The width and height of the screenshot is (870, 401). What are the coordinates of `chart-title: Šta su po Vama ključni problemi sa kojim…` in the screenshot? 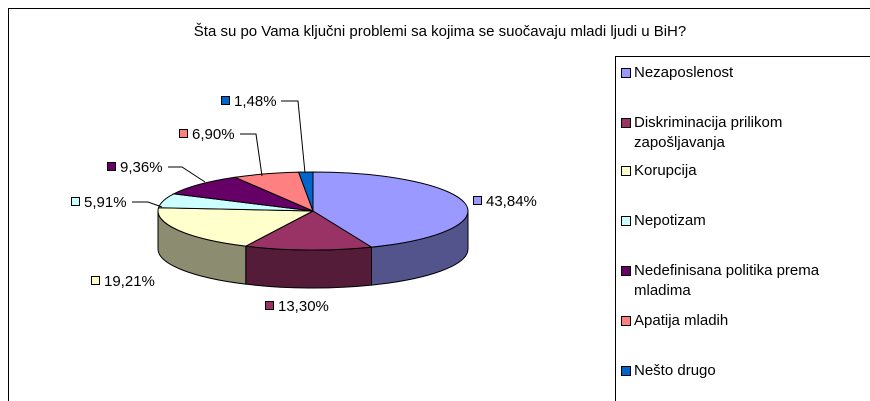 It's located at (440, 31).